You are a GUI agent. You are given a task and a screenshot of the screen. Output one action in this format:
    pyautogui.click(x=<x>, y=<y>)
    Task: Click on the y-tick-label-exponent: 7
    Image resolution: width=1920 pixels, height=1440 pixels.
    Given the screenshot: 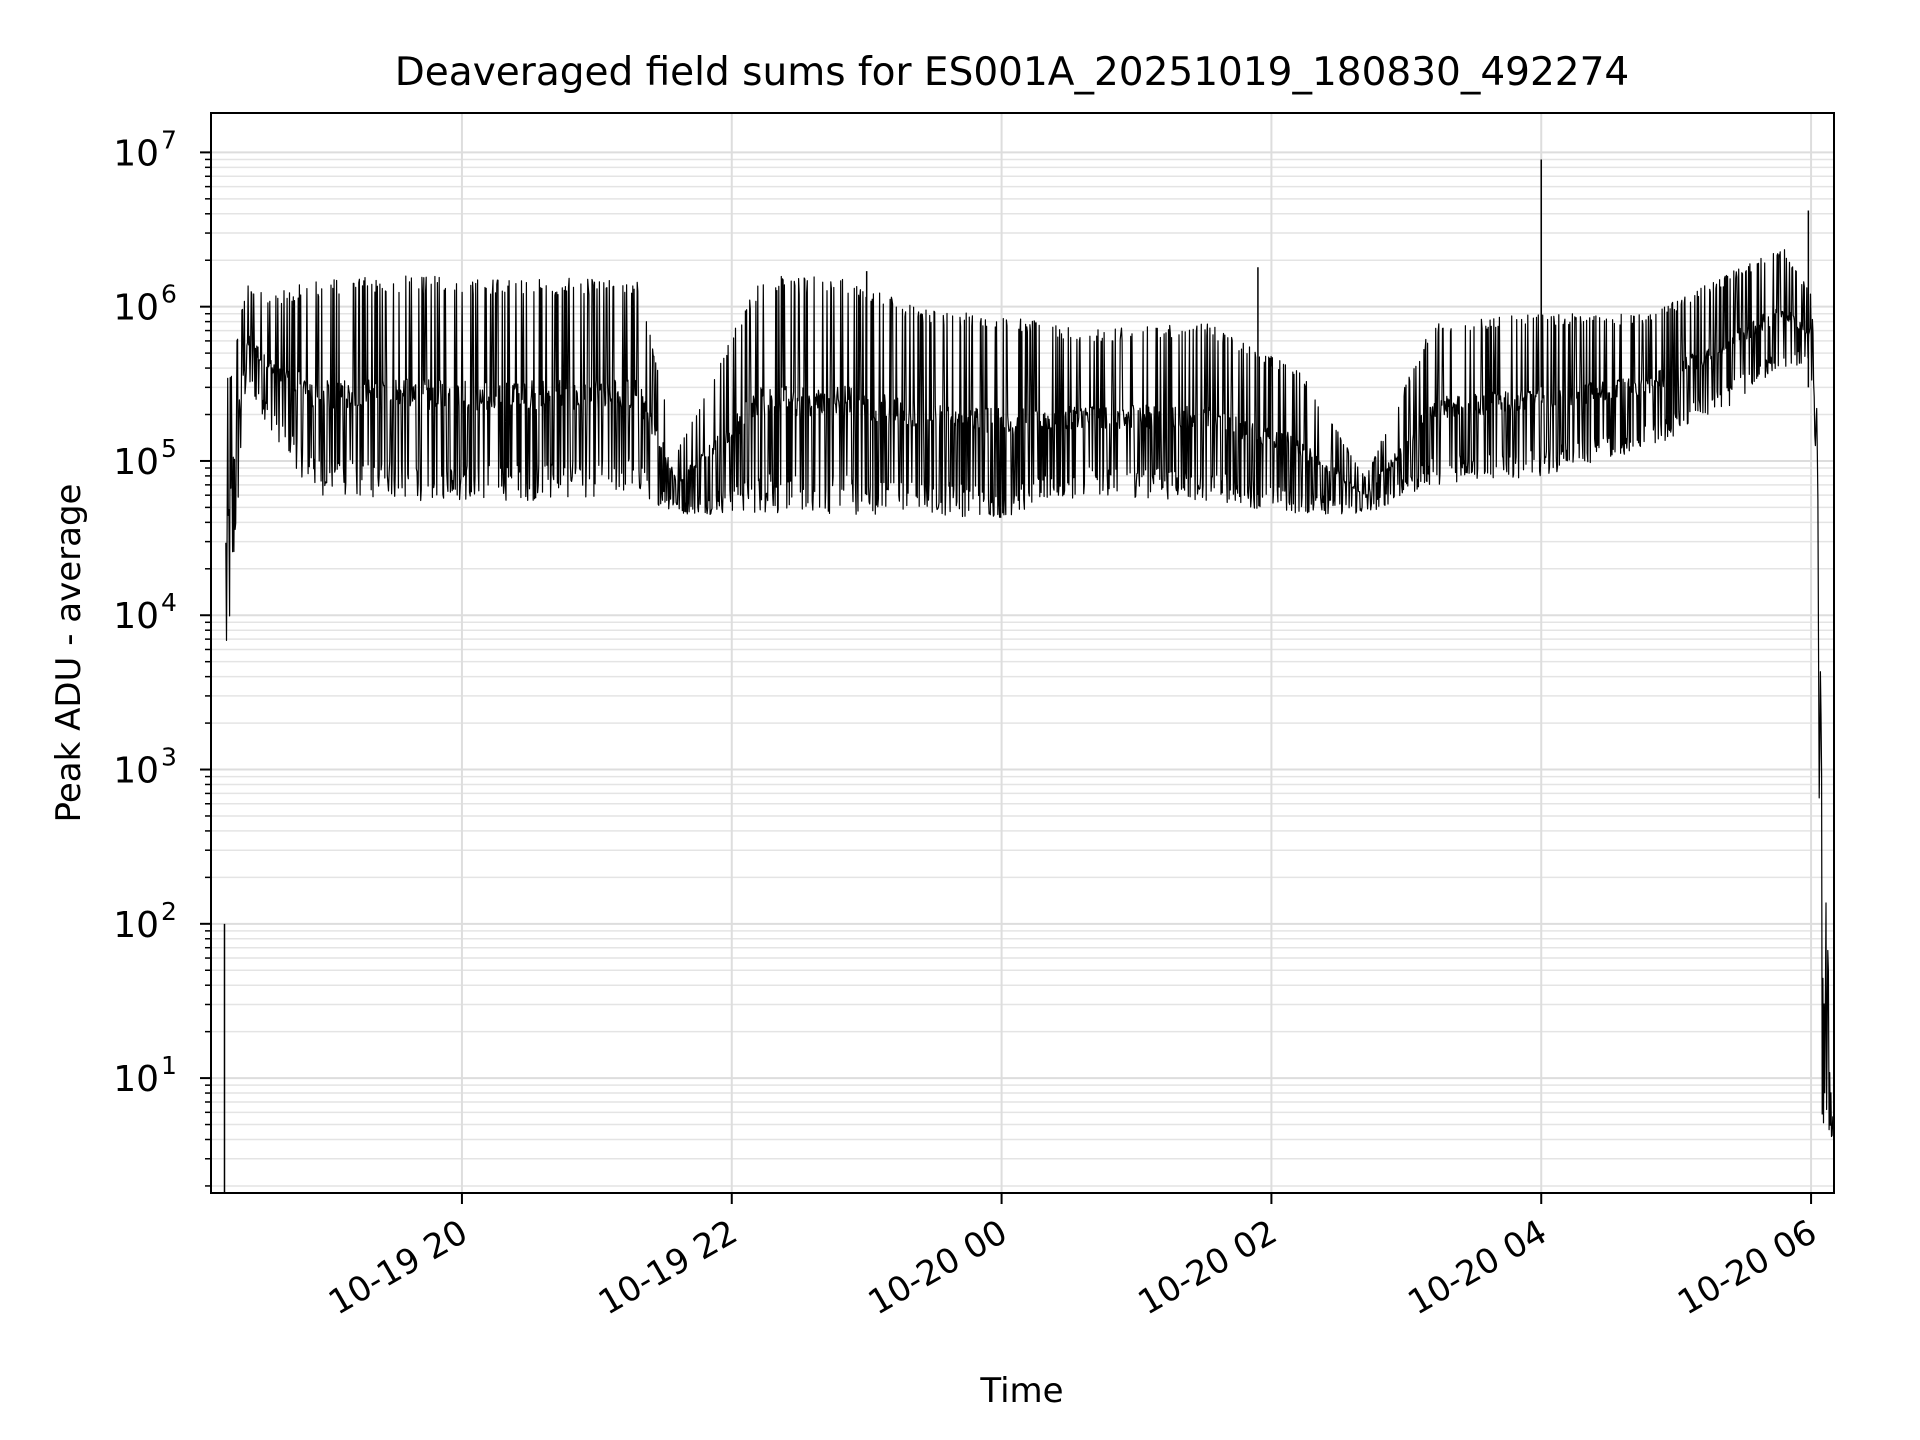 What is the action you would take?
    pyautogui.click(x=169, y=139)
    